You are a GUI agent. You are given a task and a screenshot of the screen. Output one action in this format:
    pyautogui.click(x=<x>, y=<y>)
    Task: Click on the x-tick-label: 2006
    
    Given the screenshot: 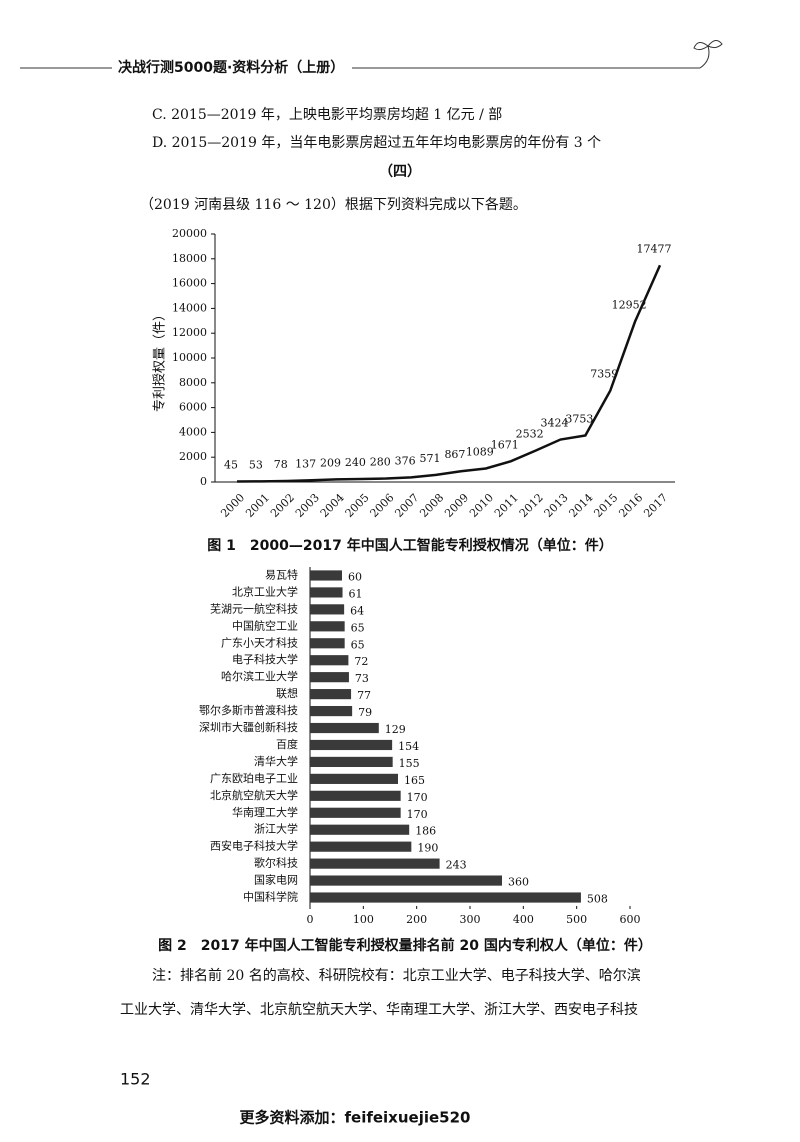 What is the action you would take?
    pyautogui.click(x=382, y=505)
    